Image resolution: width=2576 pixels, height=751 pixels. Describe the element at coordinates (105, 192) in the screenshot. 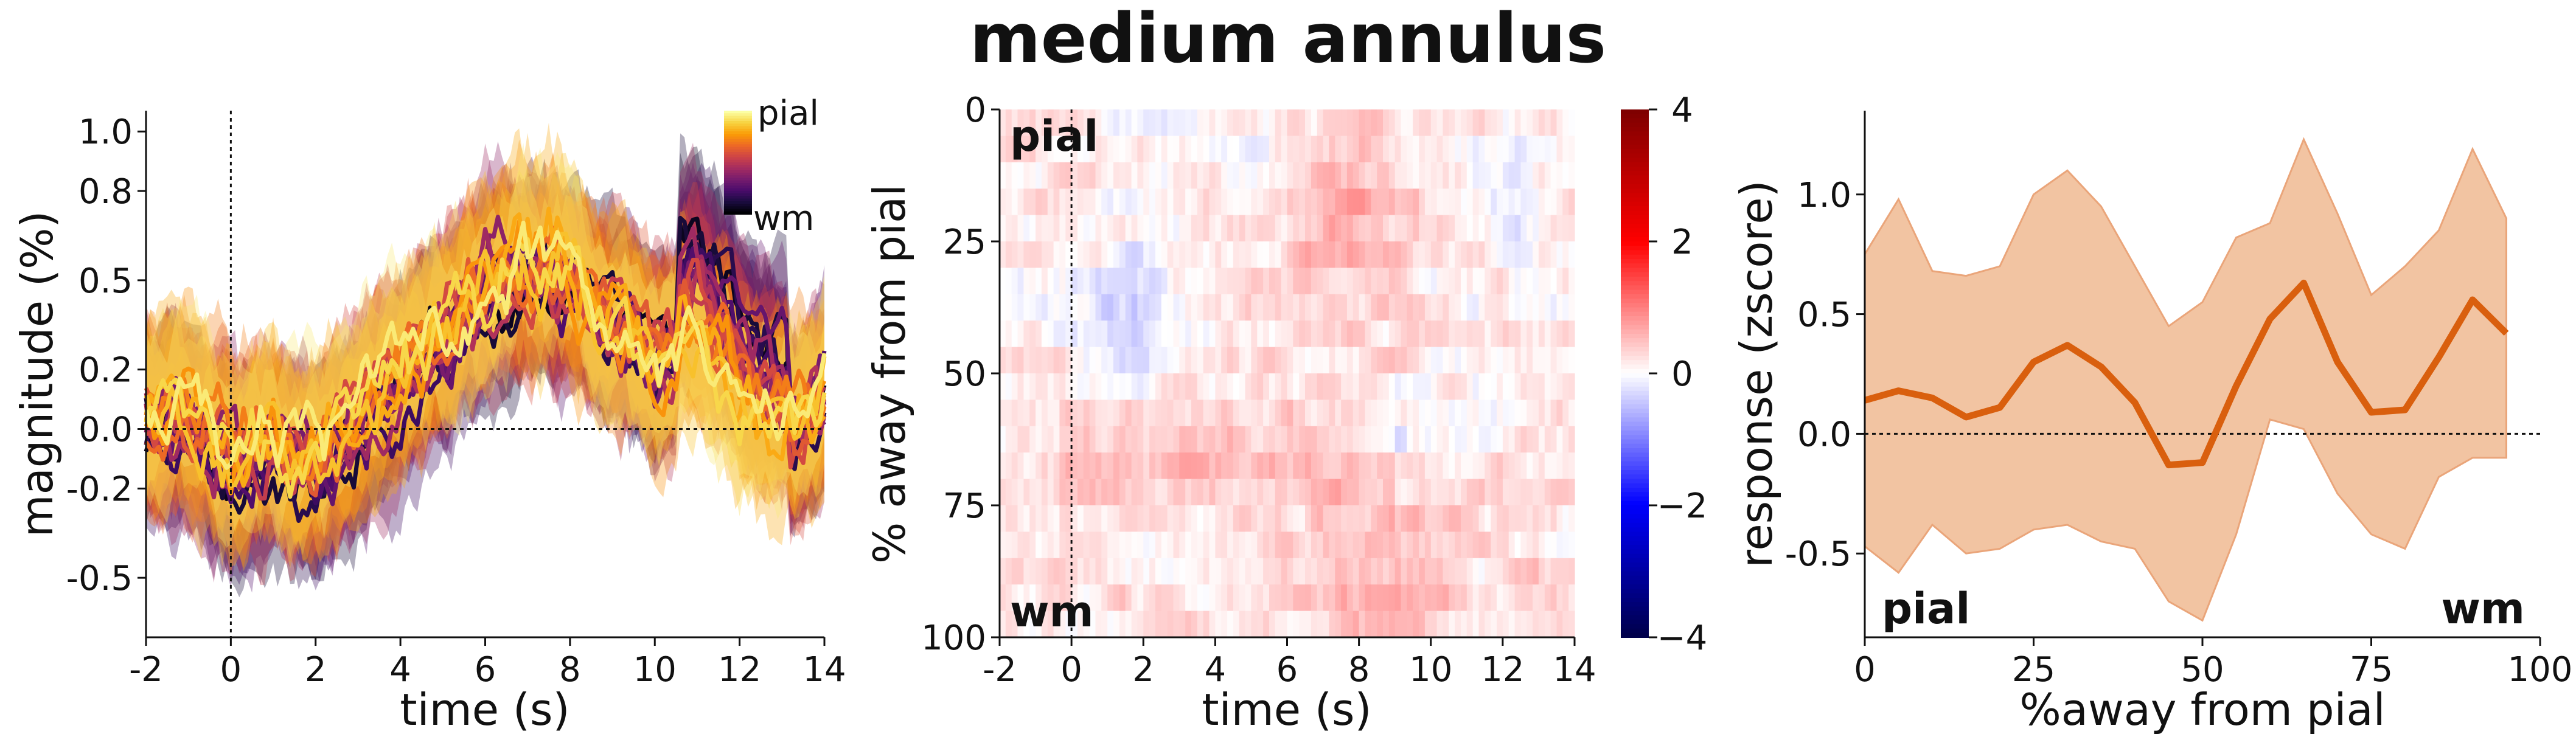

I see `y-tick-label: 0.8` at that location.